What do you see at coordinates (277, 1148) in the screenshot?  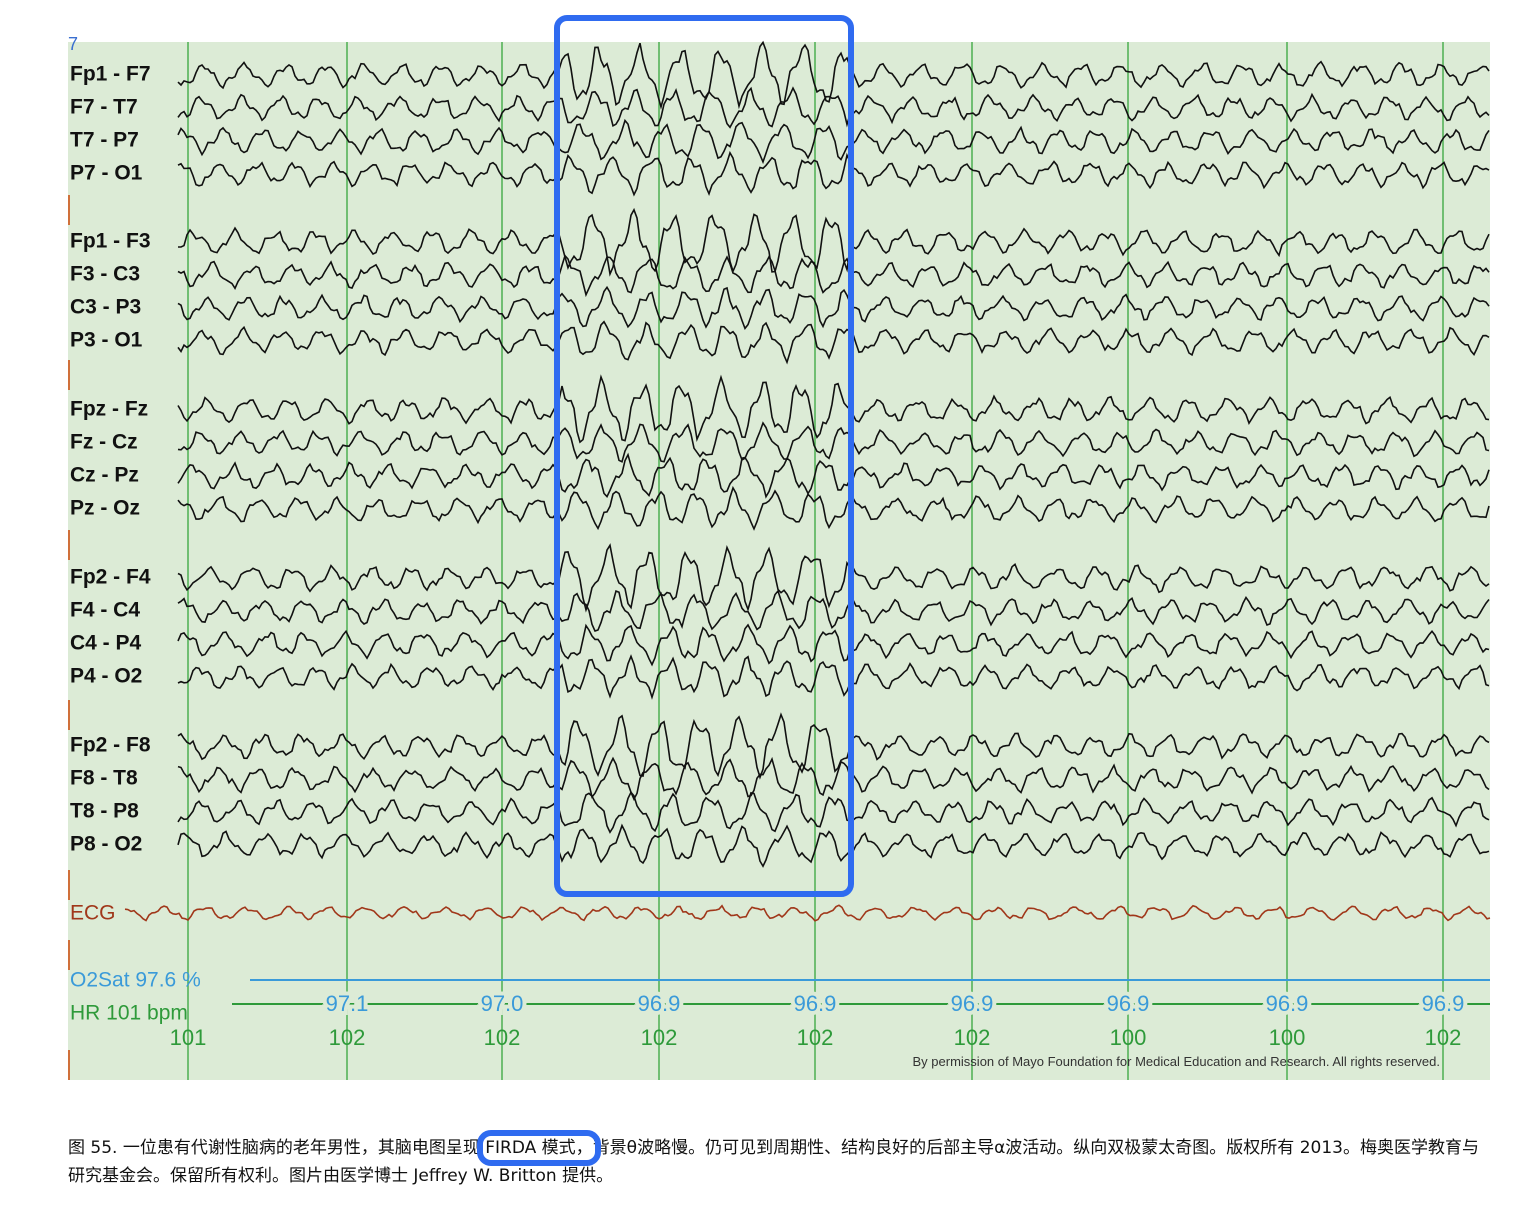 I see `caption-text: 图 55. 一位患有代谢性脑病的老年男性，其脑电图呈现` at bounding box center [277, 1148].